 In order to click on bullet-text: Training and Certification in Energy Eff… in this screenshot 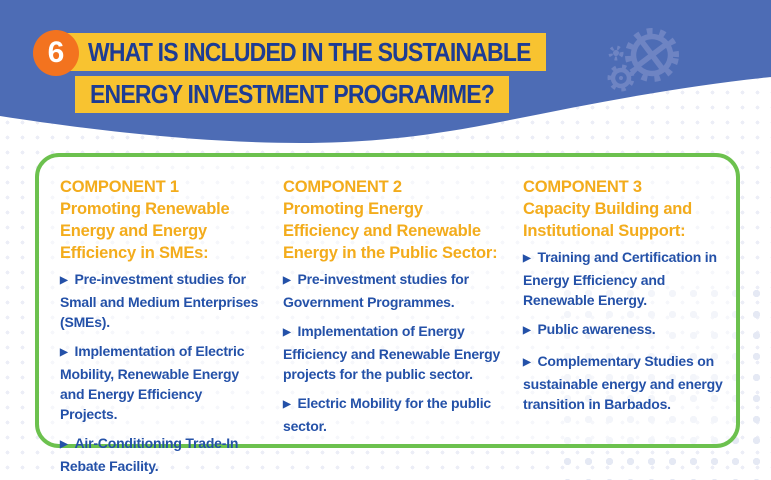, I will do `click(620, 278)`.